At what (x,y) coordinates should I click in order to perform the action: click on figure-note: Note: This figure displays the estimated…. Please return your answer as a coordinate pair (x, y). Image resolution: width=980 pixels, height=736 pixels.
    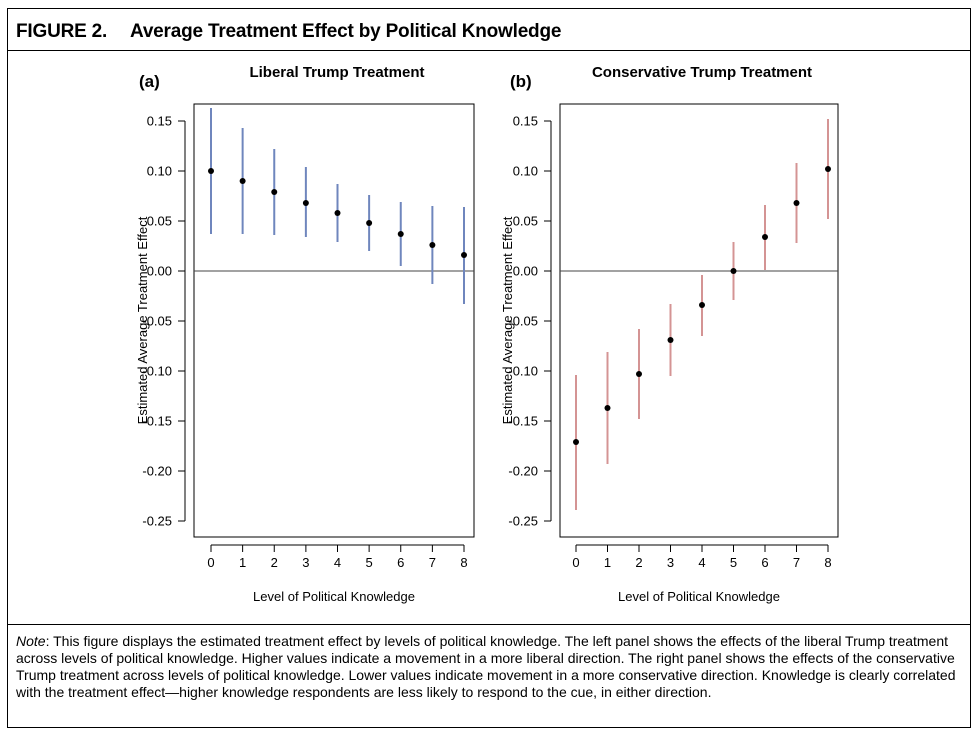
    Looking at the image, I should click on (490, 667).